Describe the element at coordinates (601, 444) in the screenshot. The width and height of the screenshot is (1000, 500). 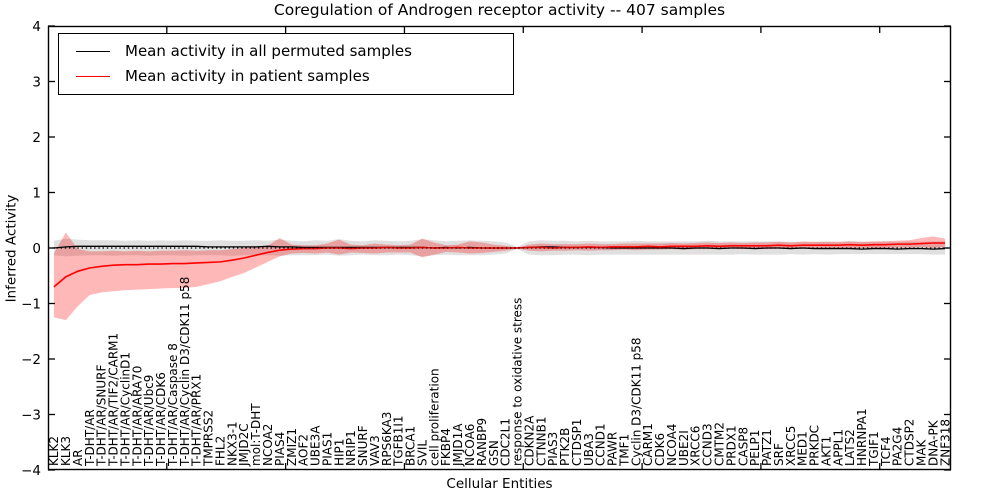
I see `x-tick-label: CCND1` at that location.